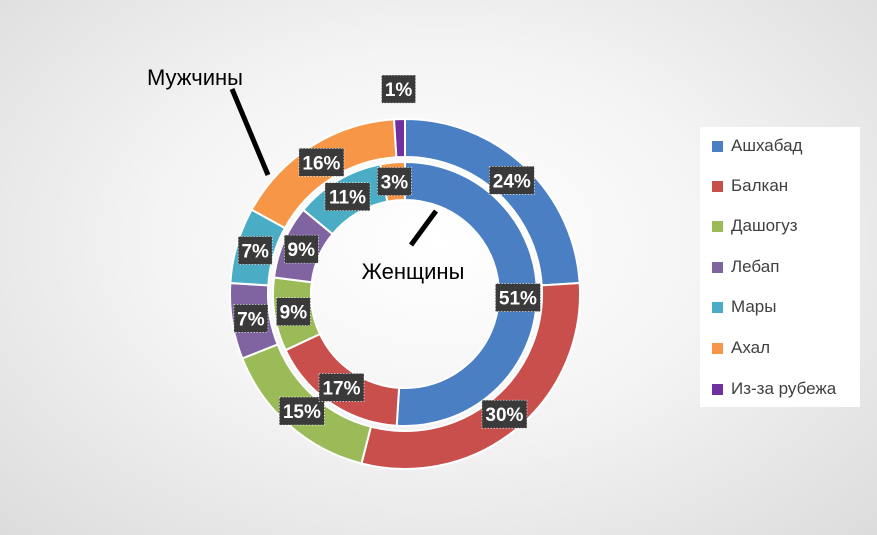 Image resolution: width=877 pixels, height=535 pixels. I want to click on data-label: 3%, so click(395, 183).